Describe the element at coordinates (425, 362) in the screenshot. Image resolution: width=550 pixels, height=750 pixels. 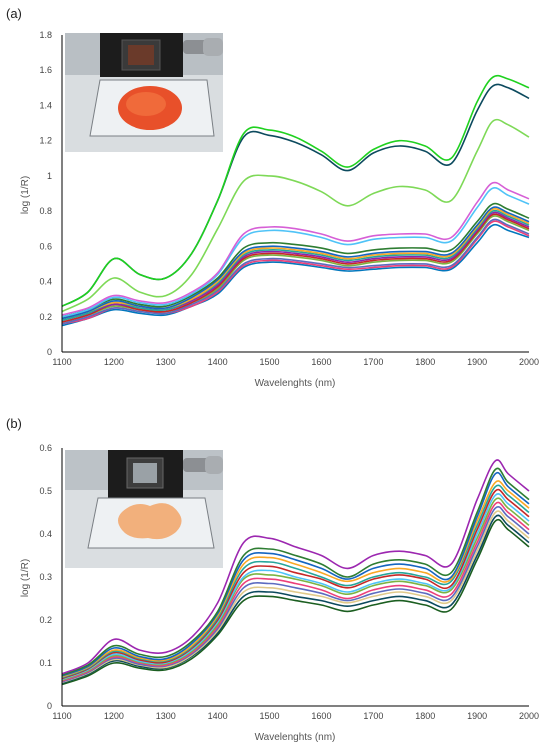
I see `x-tick-label-a: 1800` at that location.